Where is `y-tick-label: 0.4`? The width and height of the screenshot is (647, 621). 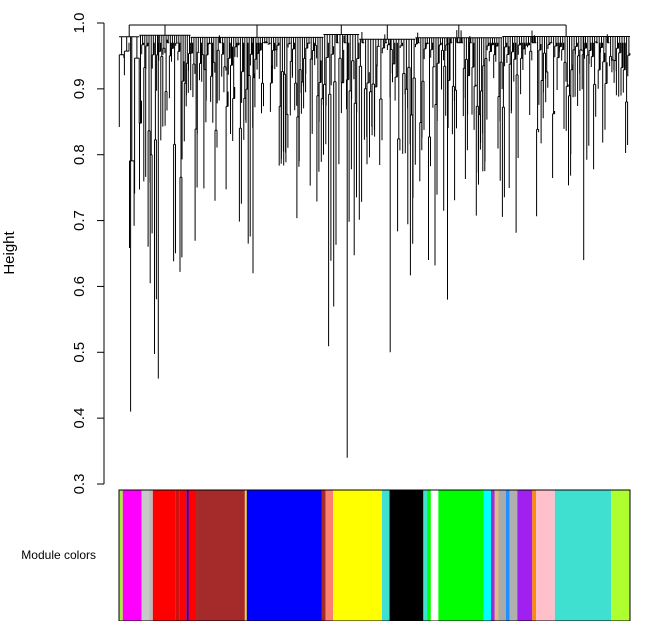
y-tick-label: 0.4 is located at coordinates (79, 418).